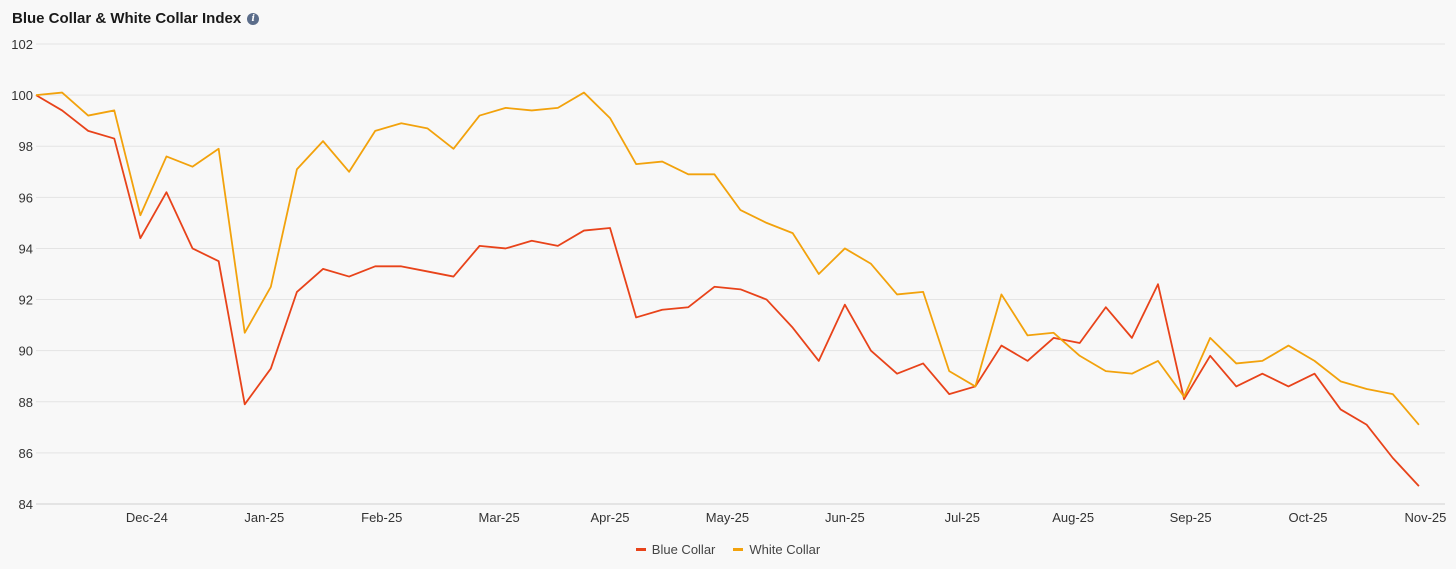 Image resolution: width=1456 pixels, height=569 pixels. Describe the element at coordinates (26, 248) in the screenshot. I see `y-tick-label: 94` at that location.